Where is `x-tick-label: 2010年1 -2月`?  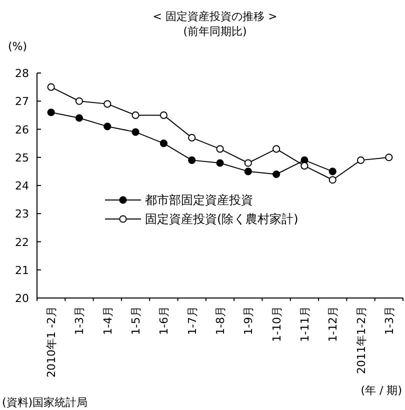
x-tick-label: 2010年1 -2月 is located at coordinates (51, 342).